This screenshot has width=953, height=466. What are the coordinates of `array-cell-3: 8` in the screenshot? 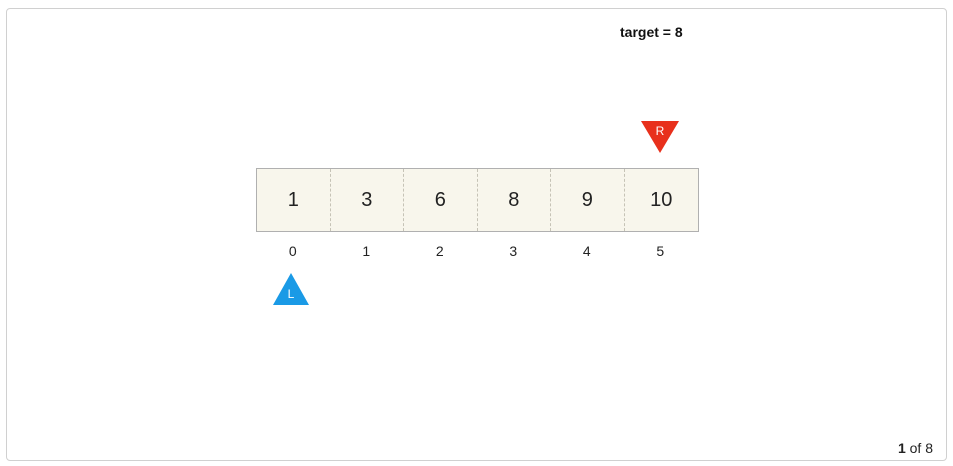 It's located at (514, 200).